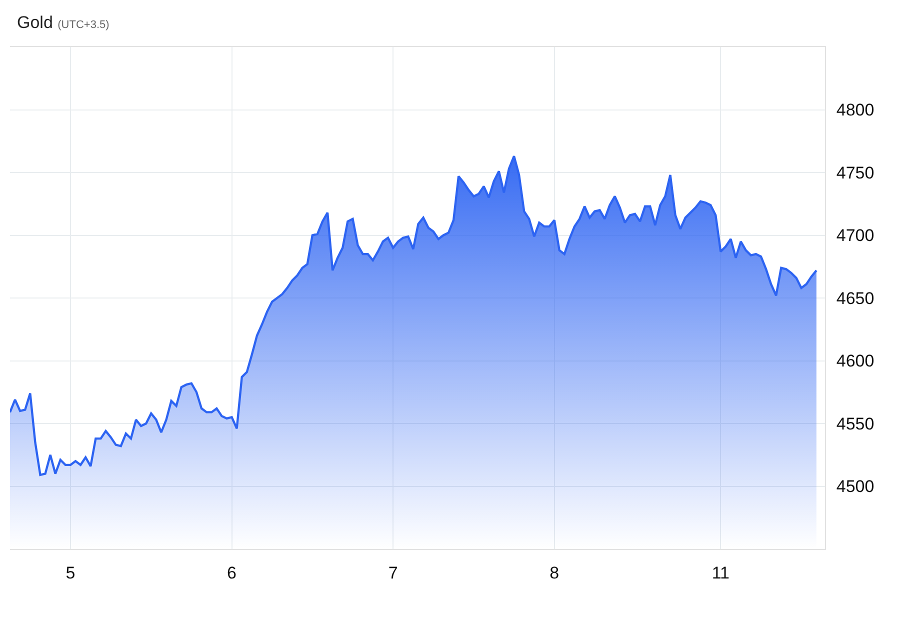 This screenshot has width=900, height=624. What do you see at coordinates (855, 486) in the screenshot?
I see `y-tick-label: 4500` at bounding box center [855, 486].